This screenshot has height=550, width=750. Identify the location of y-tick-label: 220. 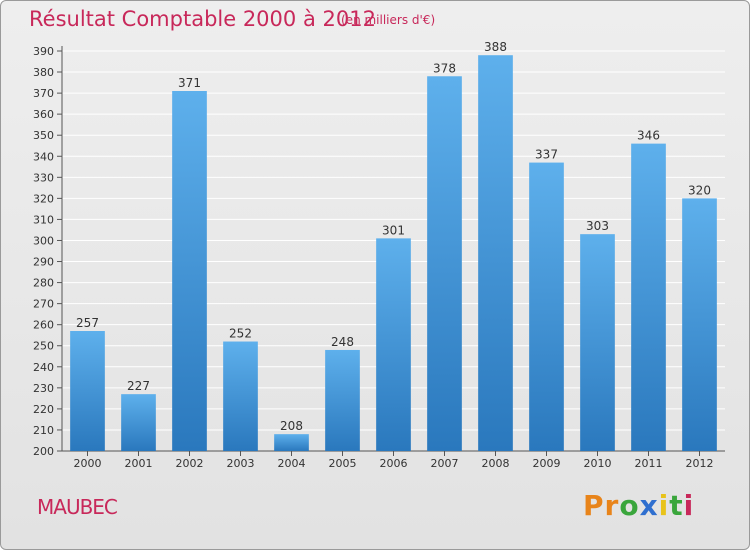
(43, 409).